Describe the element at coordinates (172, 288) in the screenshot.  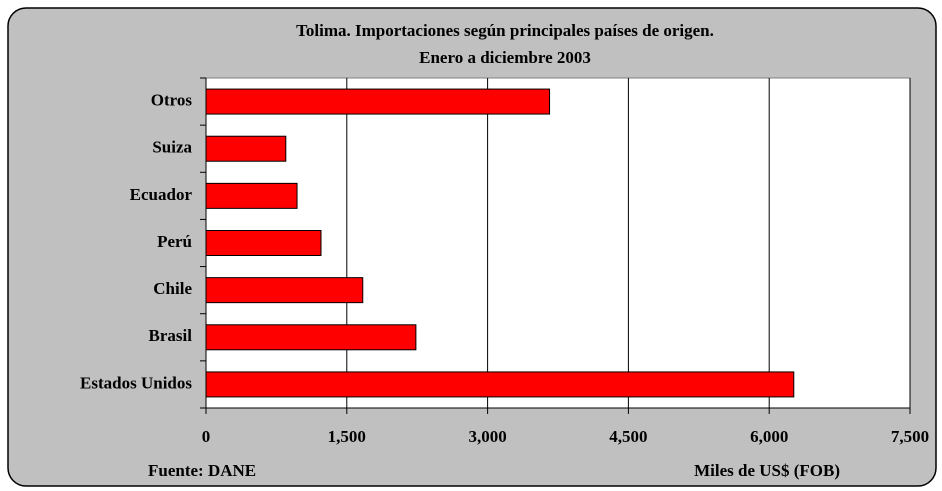
I see `y-tick-label: Chile` at that location.